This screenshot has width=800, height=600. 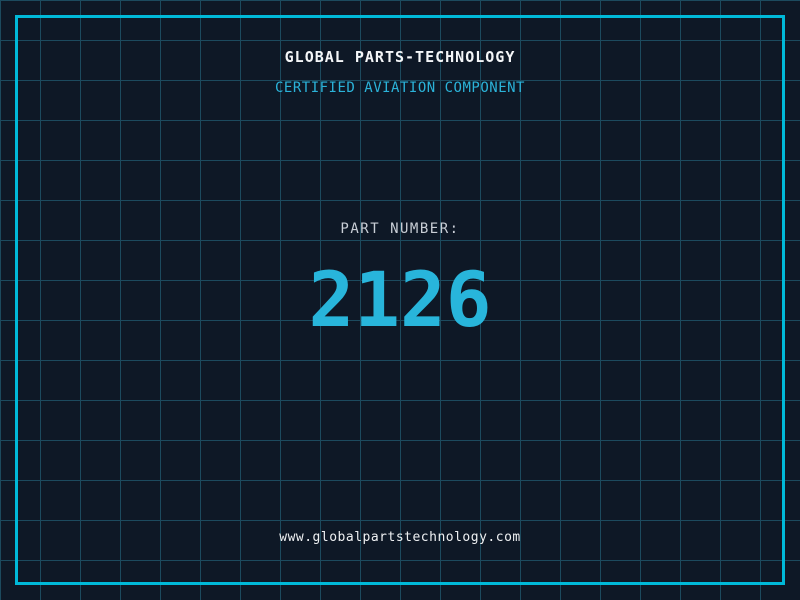 What do you see at coordinates (399, 88) in the screenshot?
I see `page-subtitle: CERTIFIED AVIATION COMPONENT` at bounding box center [399, 88].